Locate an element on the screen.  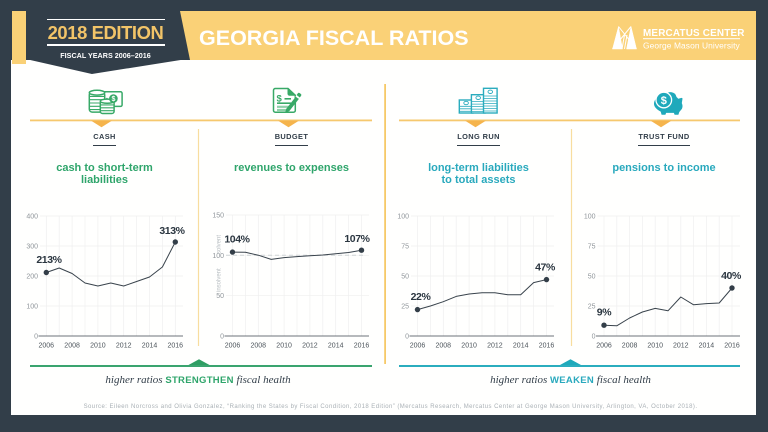
svg-text: 313% is located at coordinates (172, 231).